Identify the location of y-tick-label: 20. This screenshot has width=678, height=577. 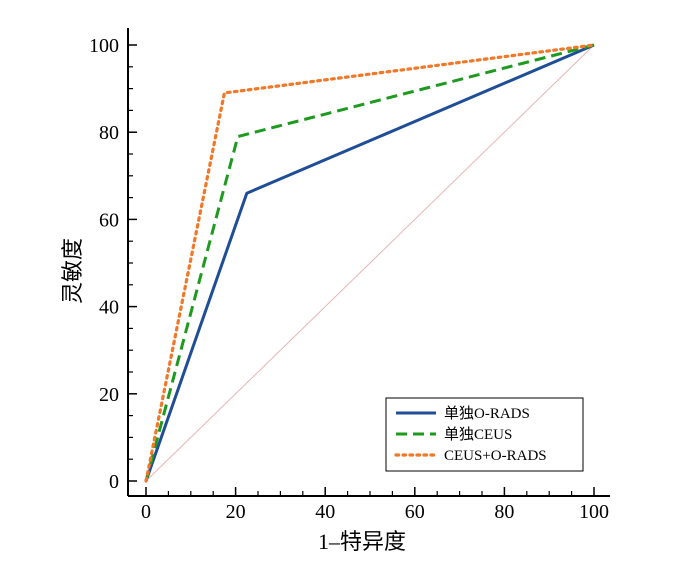
(109, 395).